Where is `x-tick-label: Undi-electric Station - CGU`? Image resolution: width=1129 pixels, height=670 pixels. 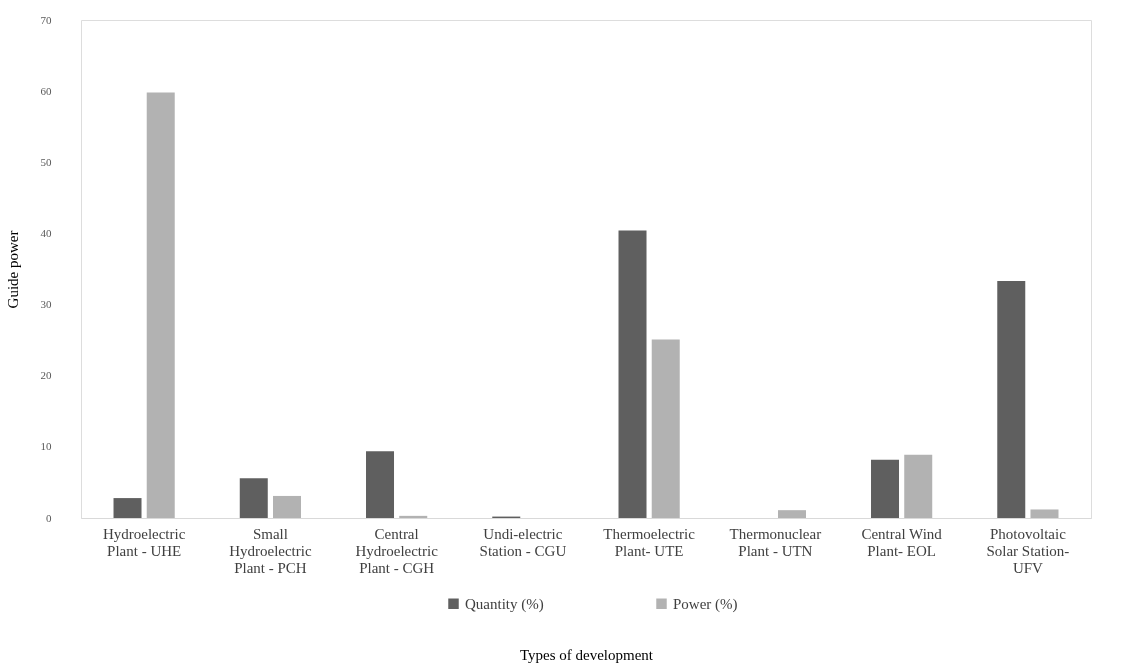 x-tick-label: Undi-electric Station - CGU is located at coordinates (523, 542).